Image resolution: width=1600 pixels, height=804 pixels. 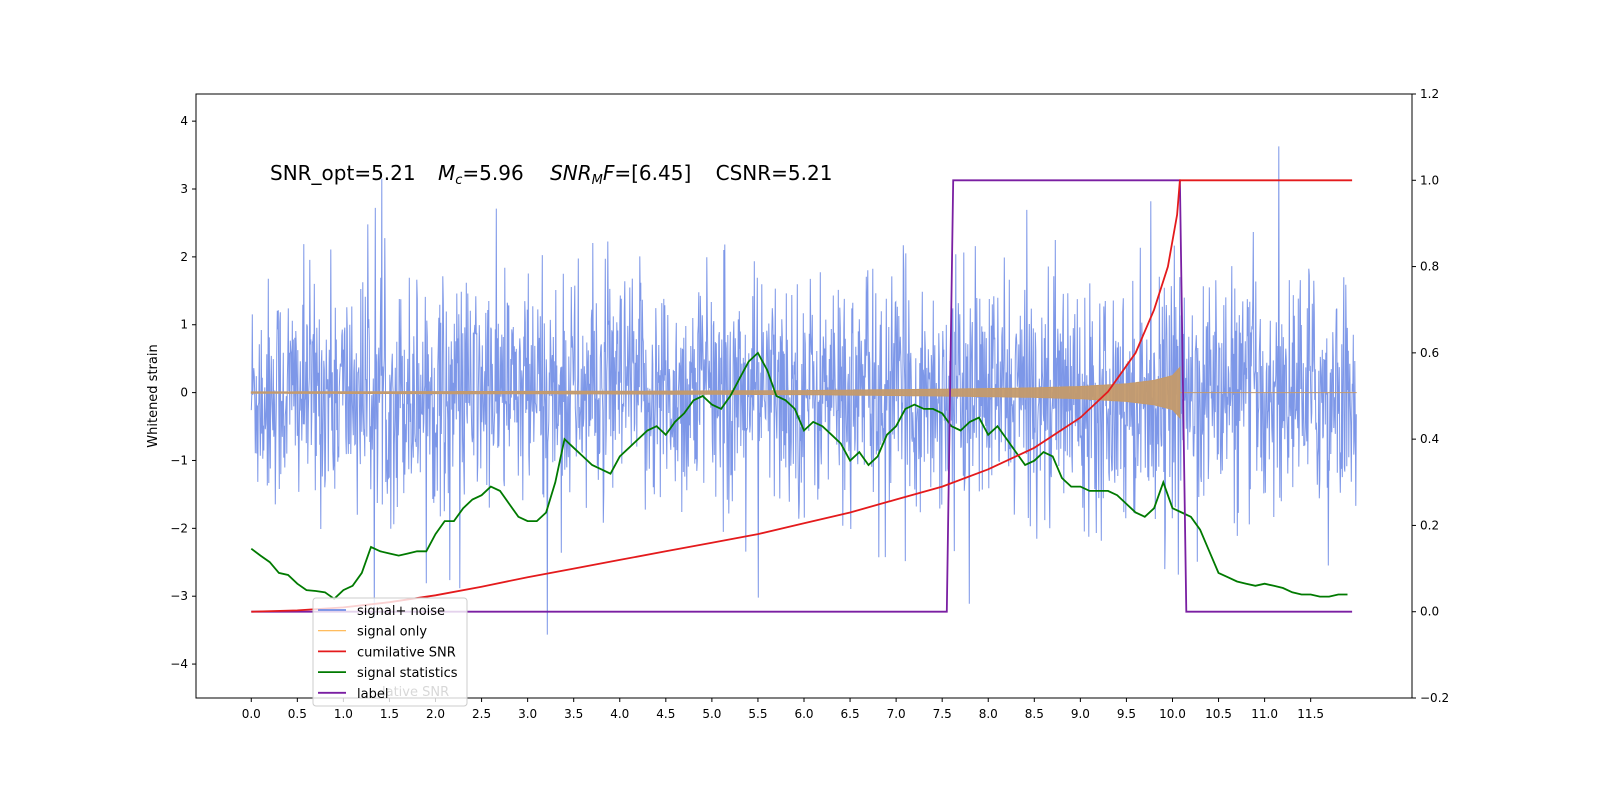 I want to click on mc-symbol: M, so click(x=446, y=173).